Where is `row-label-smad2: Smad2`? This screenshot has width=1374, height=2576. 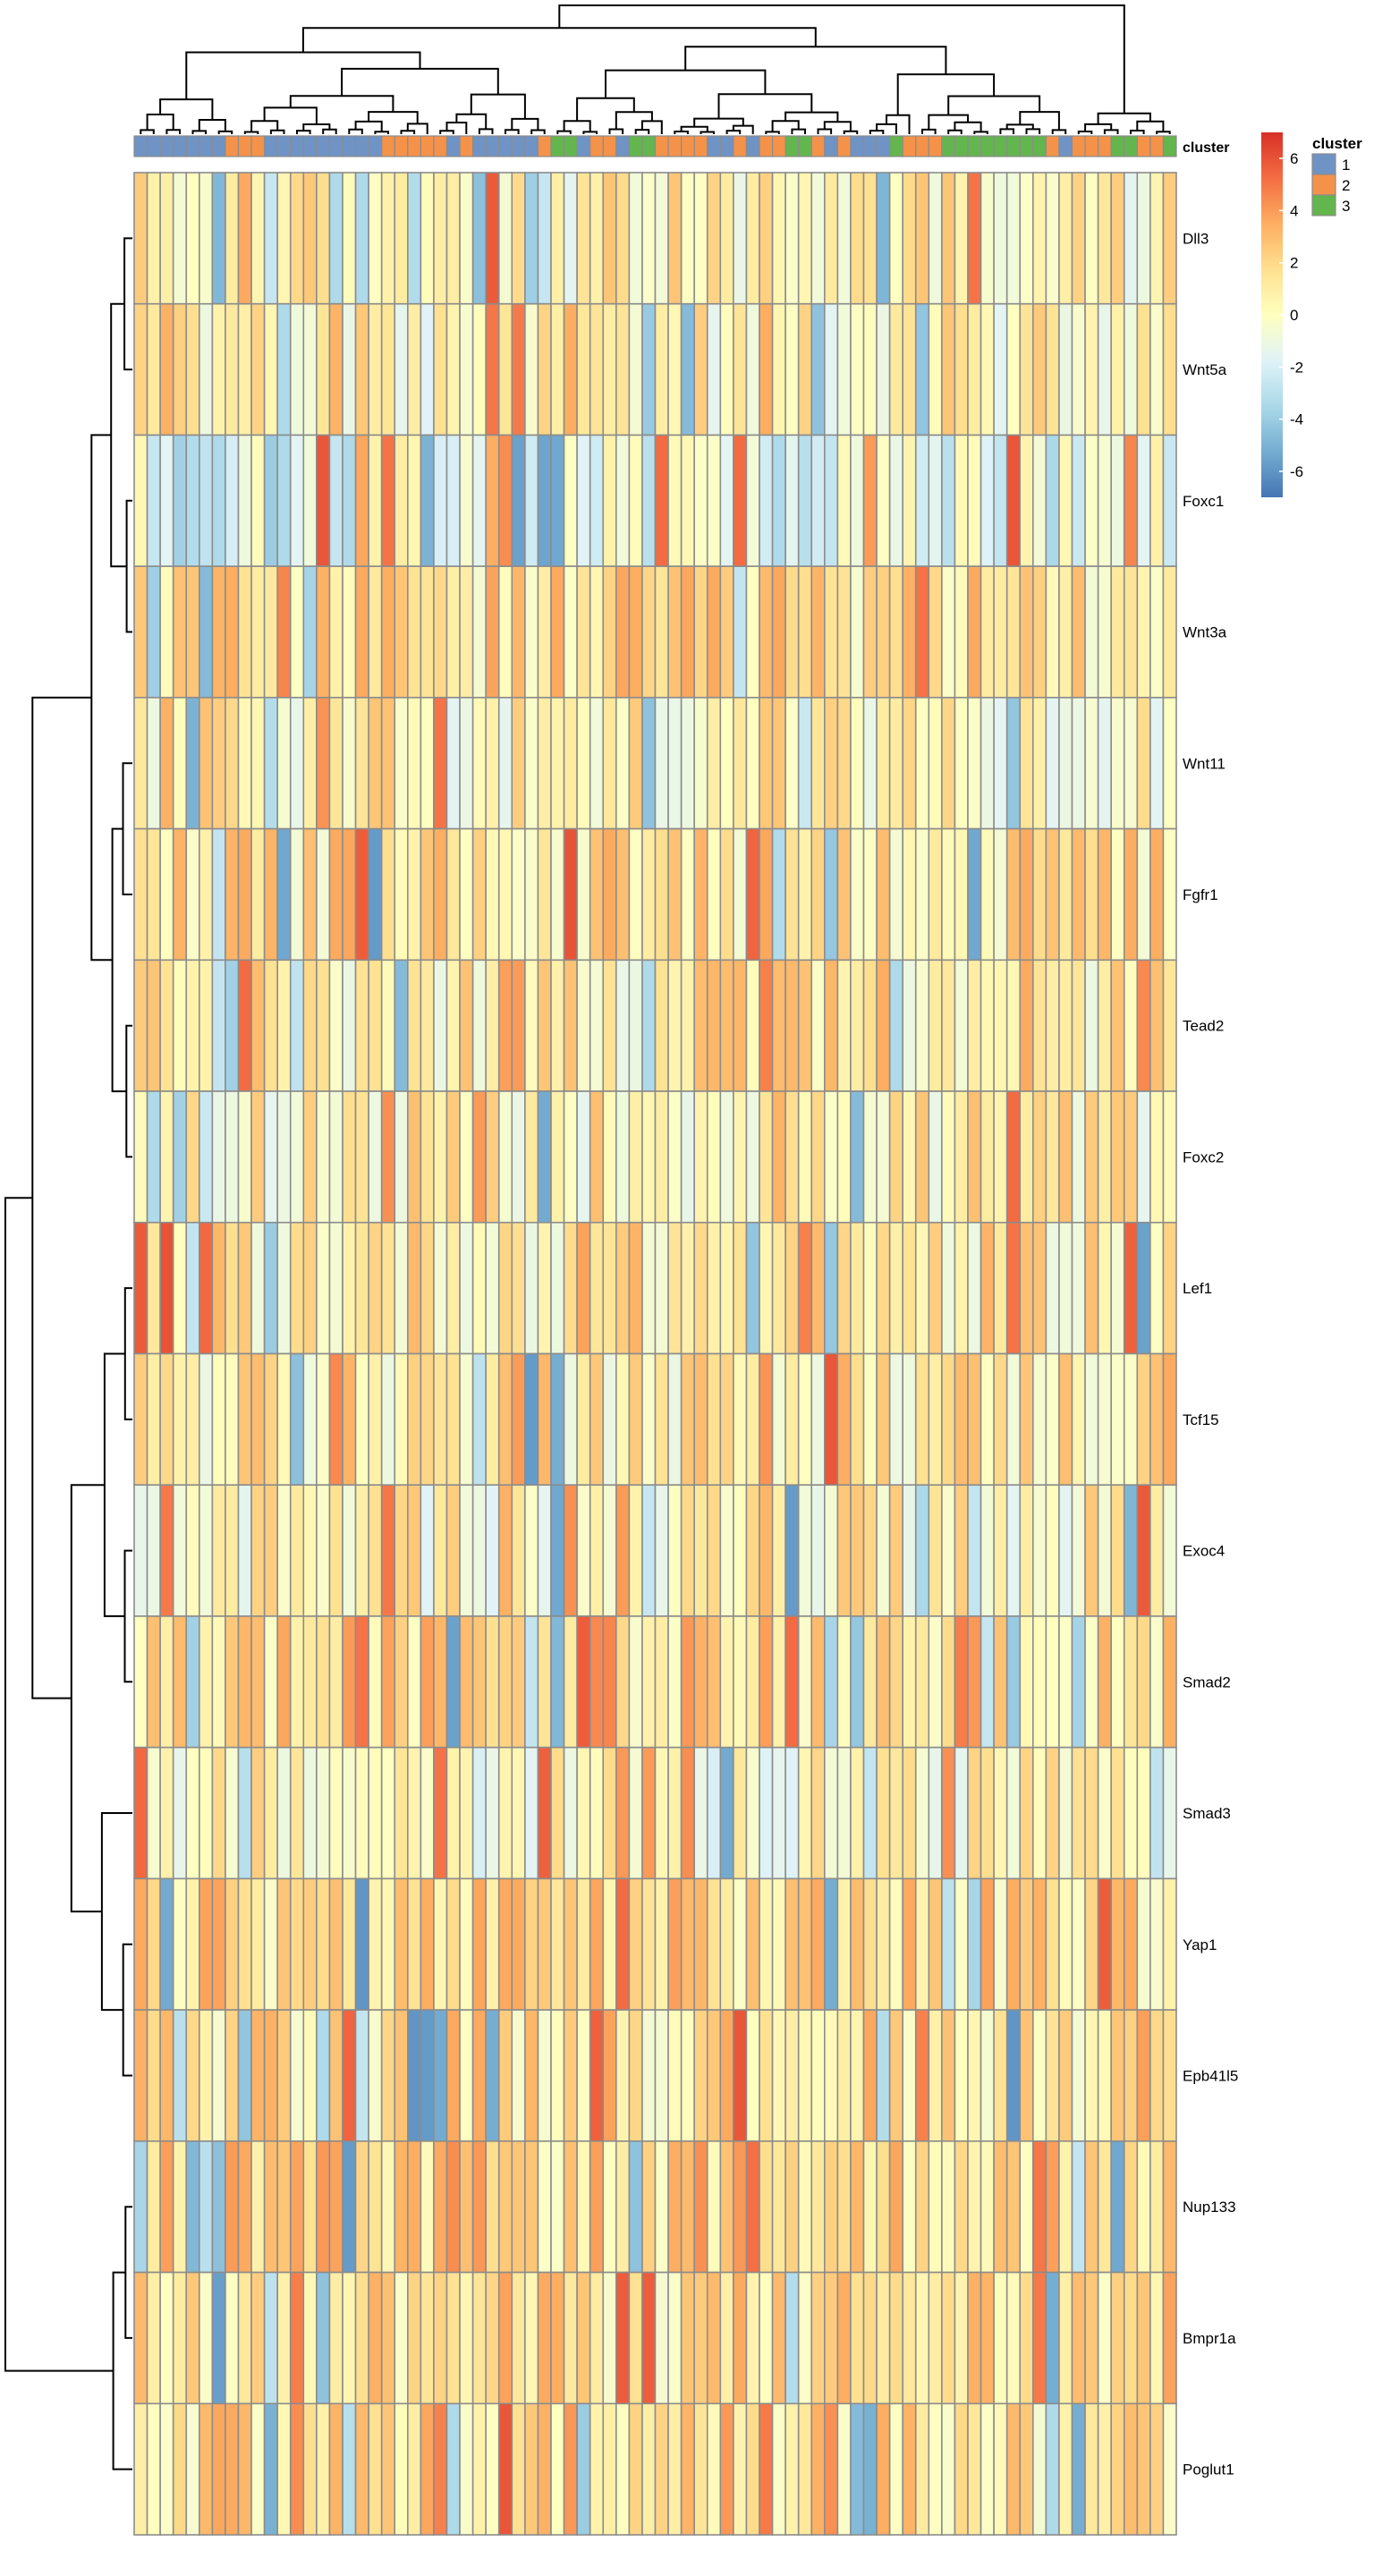
row-label-smad2: Smad2 is located at coordinates (1207, 1682).